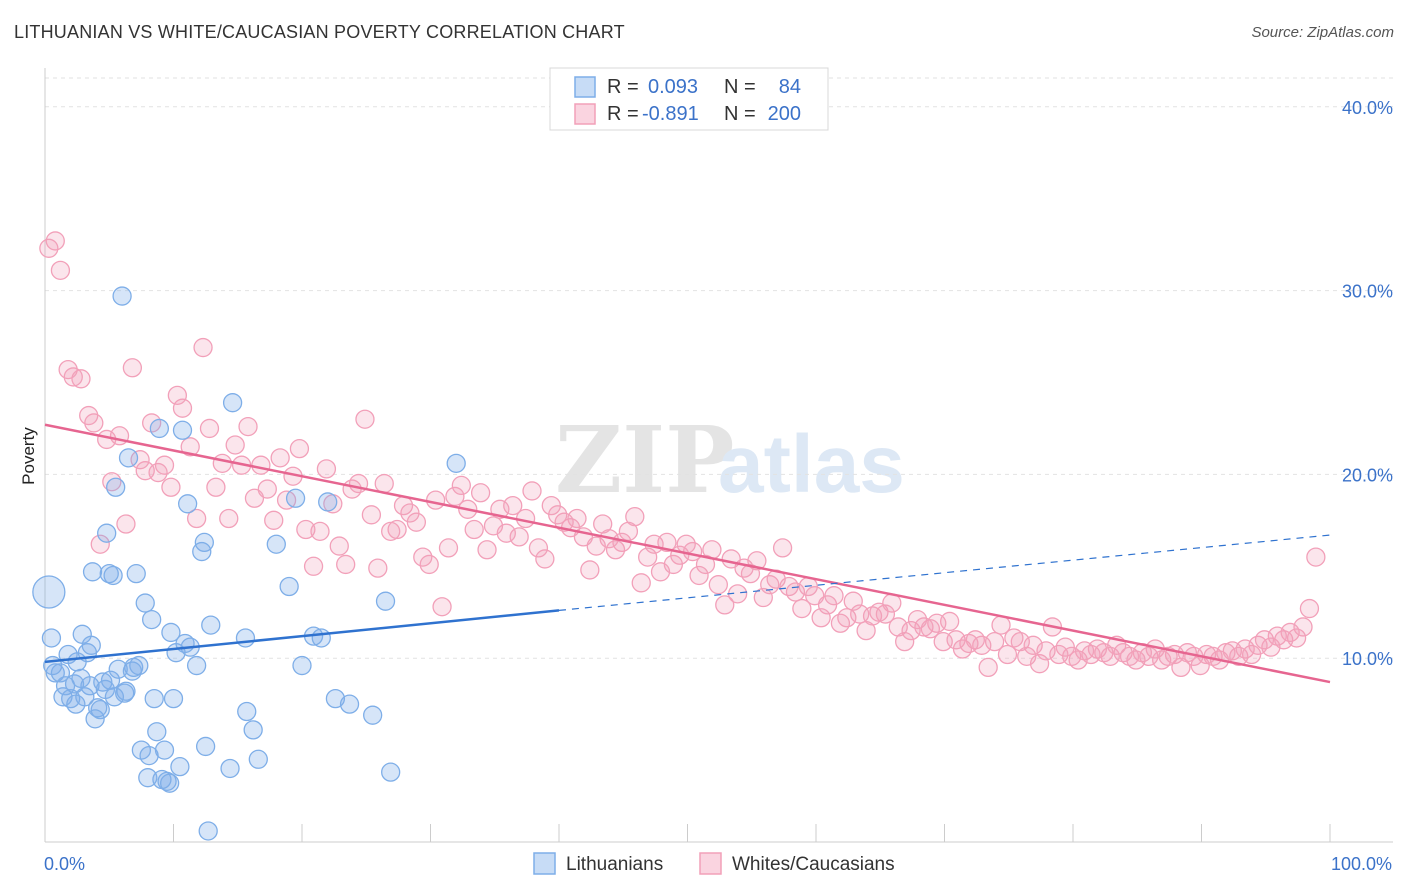 The width and height of the screenshot is (1406, 892). What do you see at coordinates (1361, 864) in the screenshot?
I see `x-tick-label-max: 100.0%` at bounding box center [1361, 864].